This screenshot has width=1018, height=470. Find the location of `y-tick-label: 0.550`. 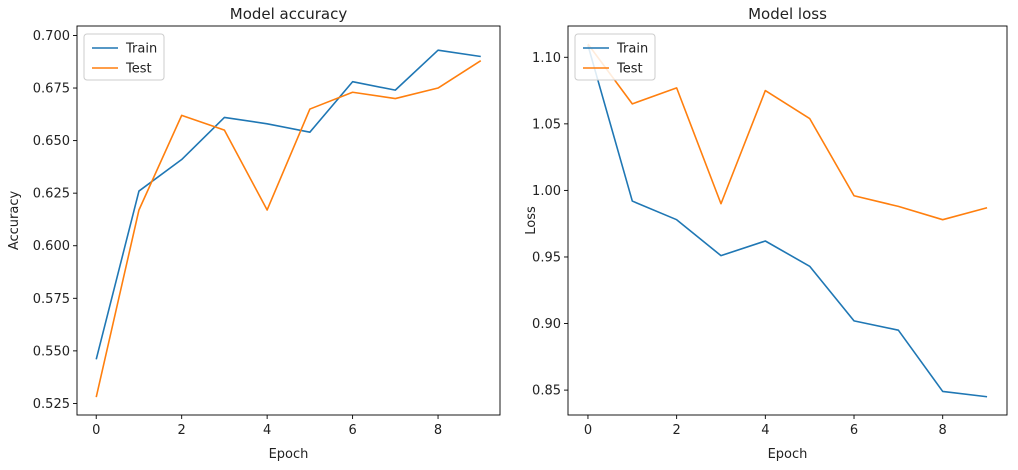

y-tick-label: 0.550 is located at coordinates (51, 351).